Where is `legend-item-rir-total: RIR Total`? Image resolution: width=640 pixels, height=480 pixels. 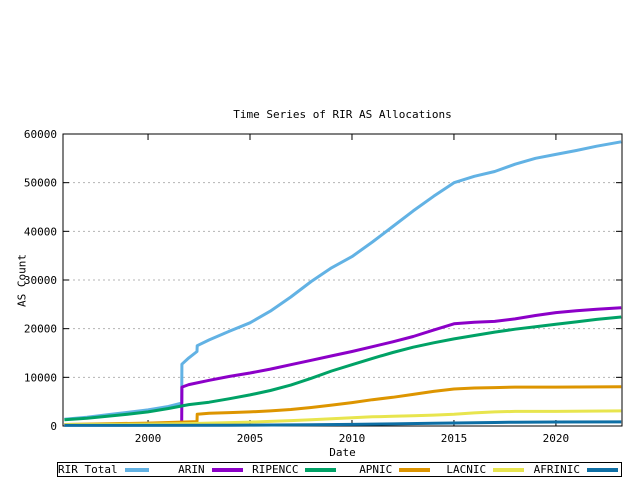 legend-item-rir-total: RIR Total is located at coordinates (105, 469).